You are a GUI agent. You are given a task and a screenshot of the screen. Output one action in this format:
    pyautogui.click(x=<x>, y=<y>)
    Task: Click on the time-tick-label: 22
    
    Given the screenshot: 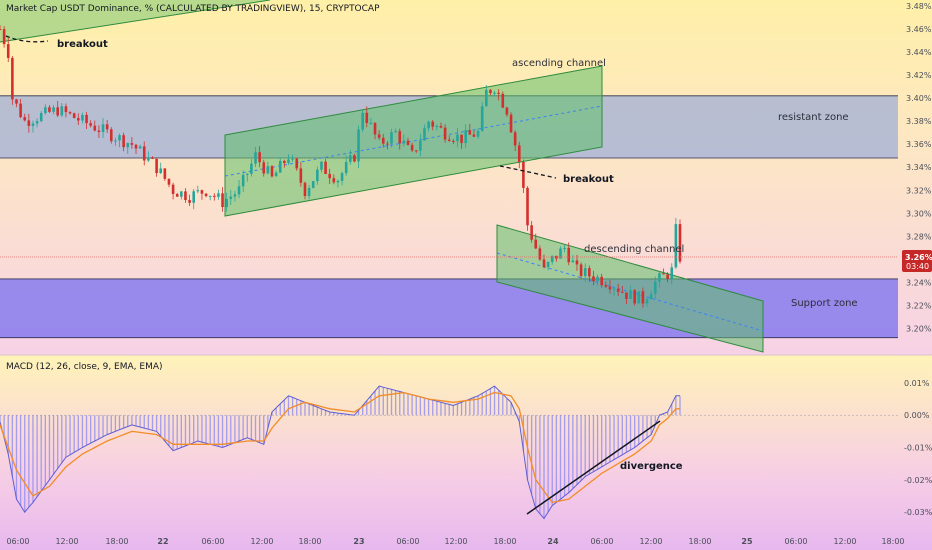 What is the action you would take?
    pyautogui.click(x=162, y=541)
    